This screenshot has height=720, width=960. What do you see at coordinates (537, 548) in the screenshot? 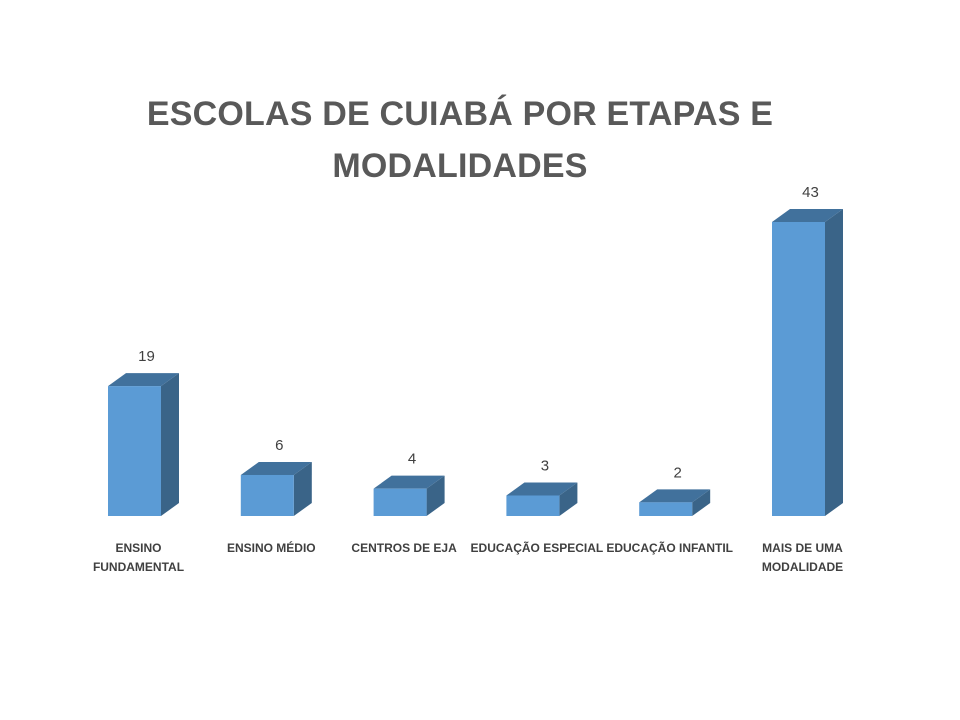
I see `category-label: EDUCAÇÃO ESPECIAL` at bounding box center [537, 548].